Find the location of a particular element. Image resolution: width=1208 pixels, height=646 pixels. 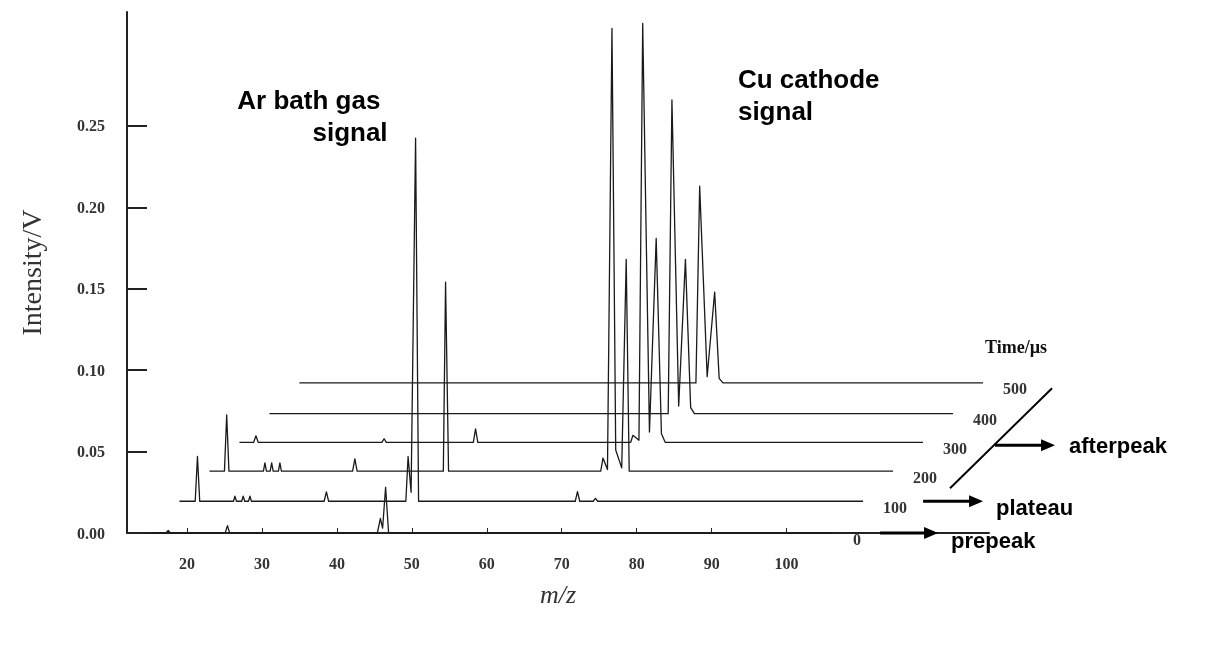

text: plateau is located at coordinates (1035, 507).